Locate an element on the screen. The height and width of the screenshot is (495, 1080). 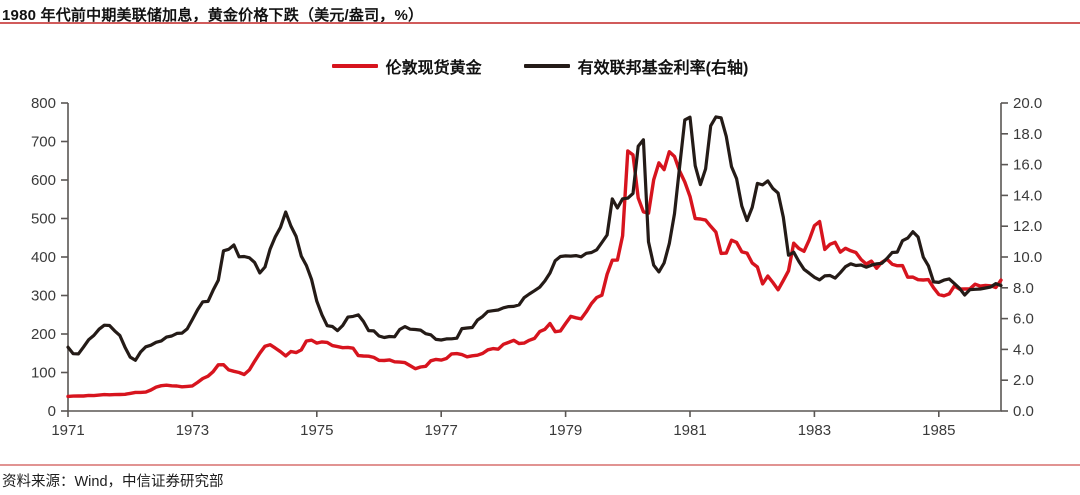
gold-line-swatch-icon is located at coordinates (354, 66).